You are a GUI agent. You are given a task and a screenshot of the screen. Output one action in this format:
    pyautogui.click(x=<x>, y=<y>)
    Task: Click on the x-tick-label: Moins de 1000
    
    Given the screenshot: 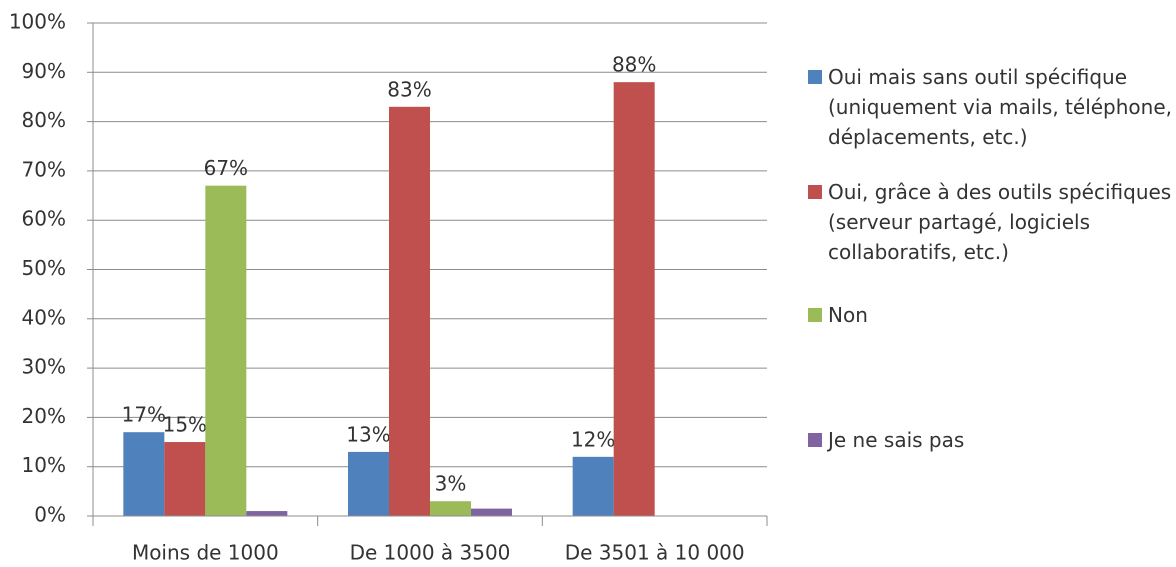 What is the action you would take?
    pyautogui.click(x=205, y=553)
    